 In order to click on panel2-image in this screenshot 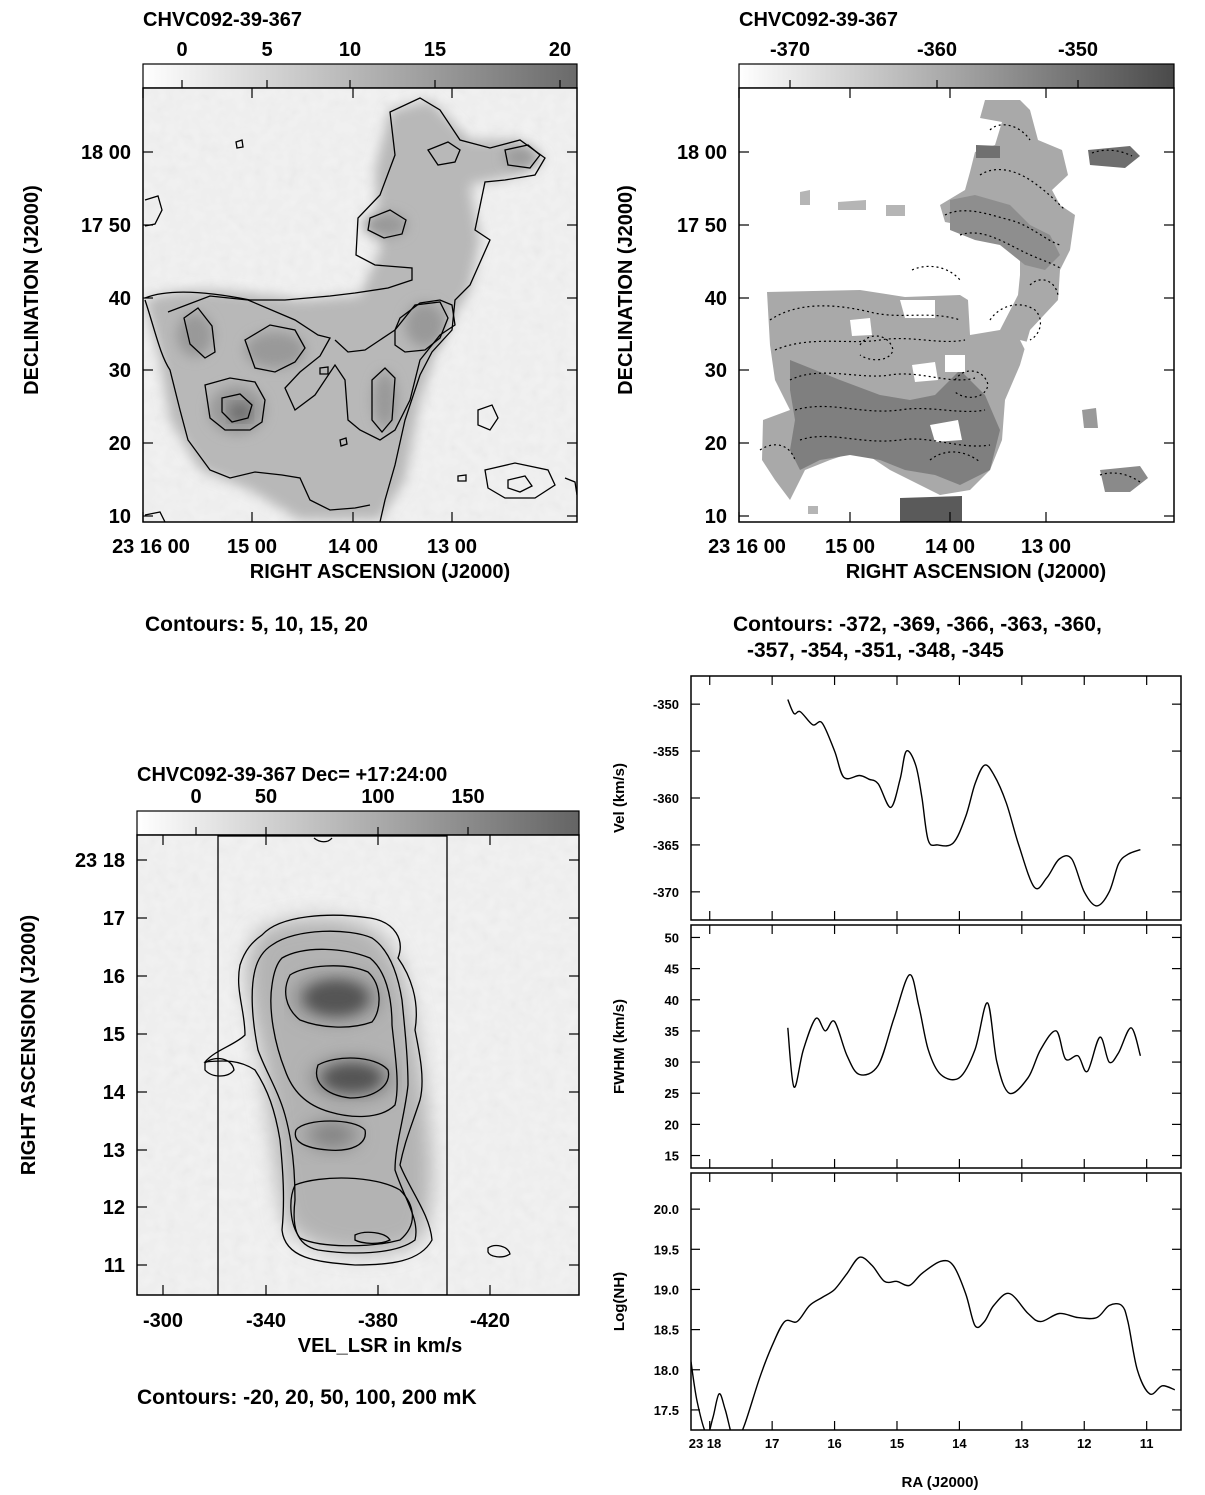, I will do `click(956, 305)`.